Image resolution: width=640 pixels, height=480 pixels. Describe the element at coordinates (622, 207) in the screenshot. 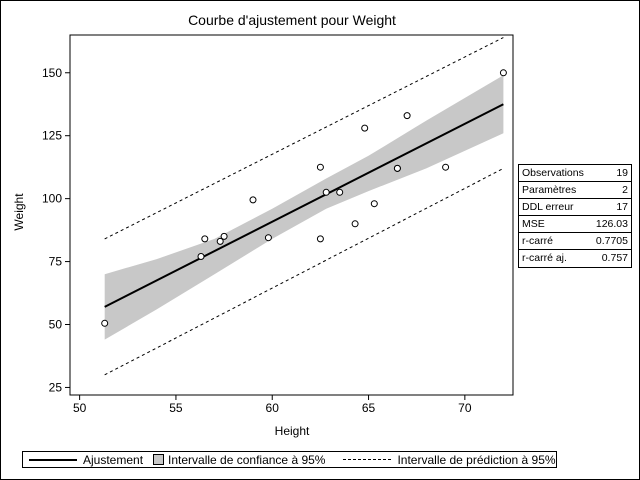

I see `stat-value: 17` at that location.